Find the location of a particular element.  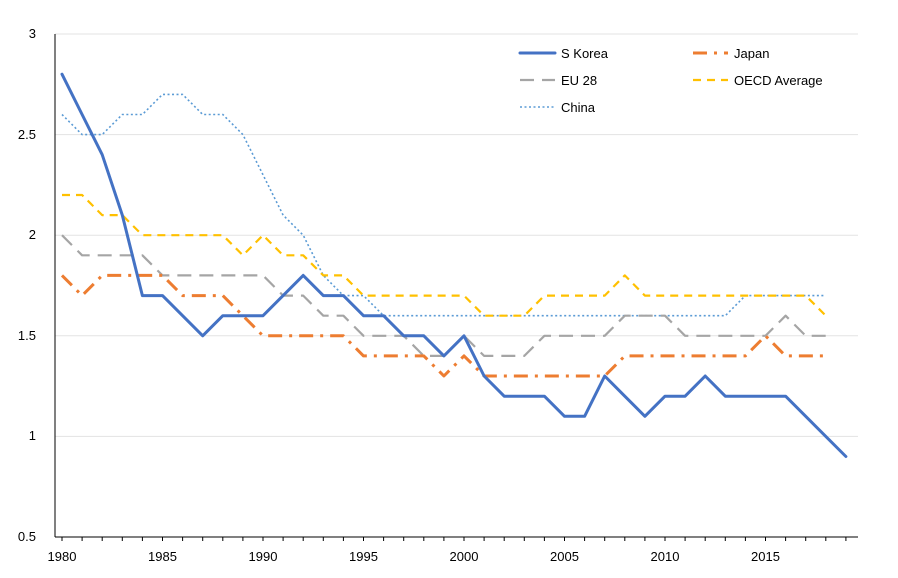

x-tick-label: 1980 is located at coordinates (62, 556).